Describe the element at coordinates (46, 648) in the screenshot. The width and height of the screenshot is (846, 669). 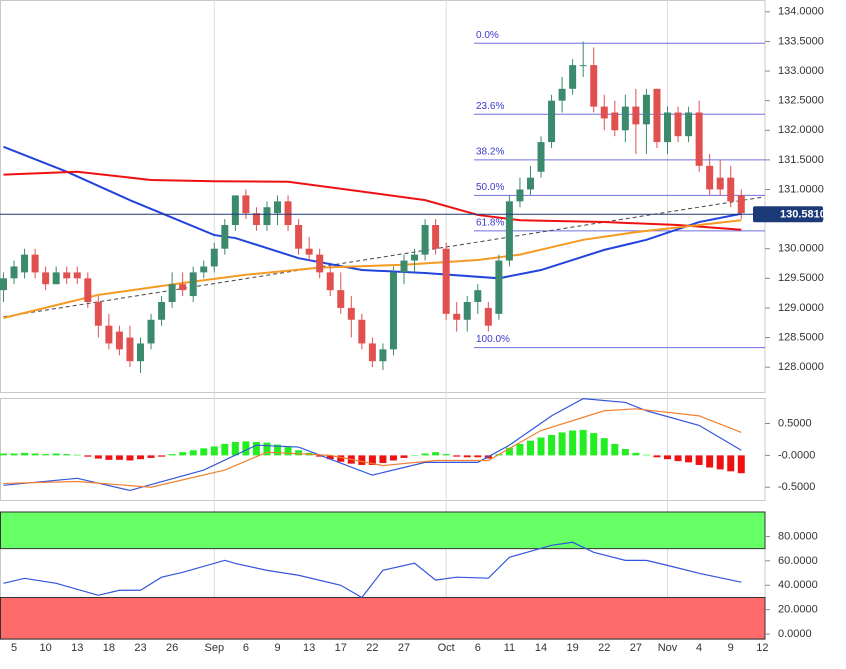
I see `x-tick-label: 10` at that location.